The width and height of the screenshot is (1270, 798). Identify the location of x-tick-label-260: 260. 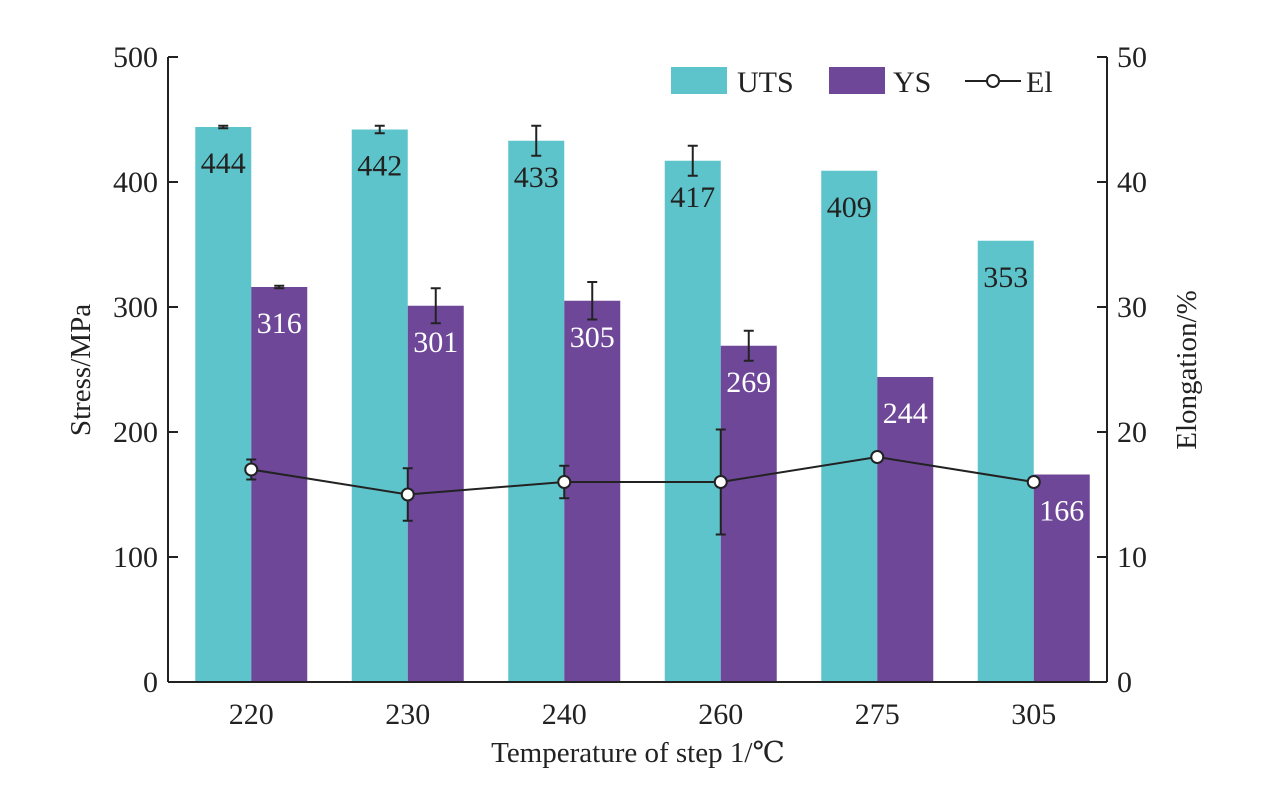
(720, 714).